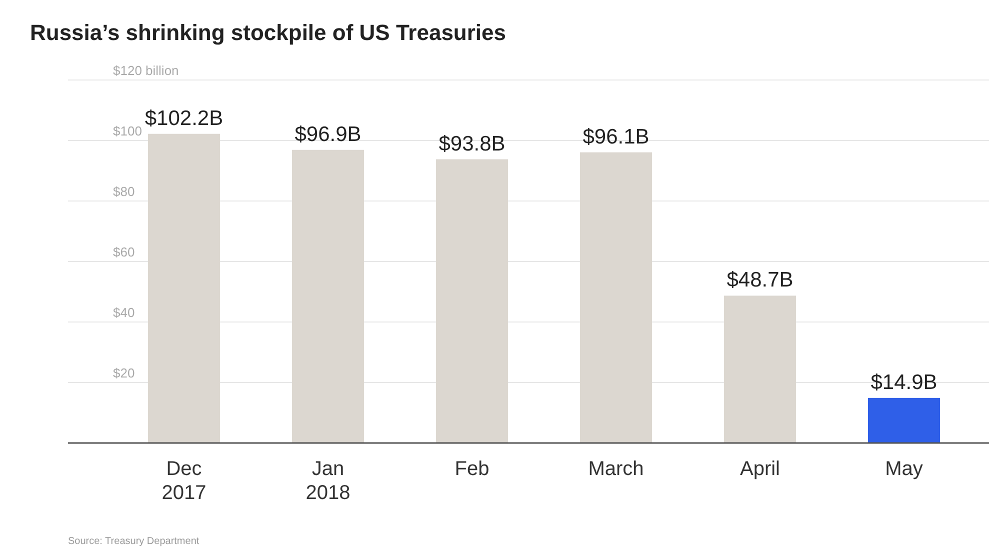  I want to click on data-label: $93.8B, so click(472, 144).